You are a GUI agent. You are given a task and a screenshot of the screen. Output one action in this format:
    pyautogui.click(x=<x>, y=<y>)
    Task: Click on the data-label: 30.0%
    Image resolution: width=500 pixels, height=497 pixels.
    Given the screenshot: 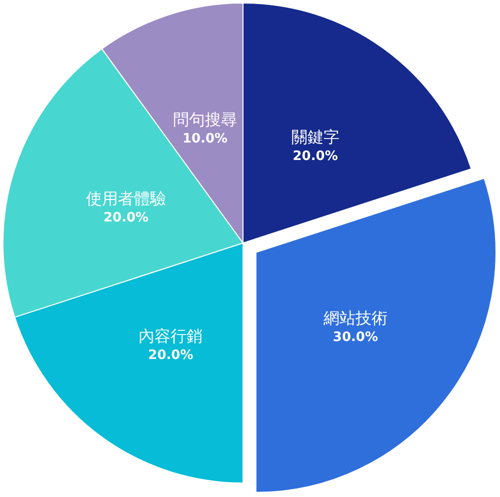 What is the action you would take?
    pyautogui.click(x=355, y=338)
    